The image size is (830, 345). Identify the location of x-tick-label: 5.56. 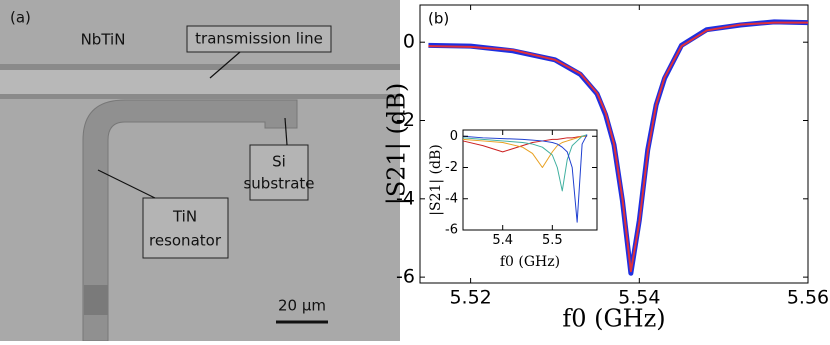
(808, 298).